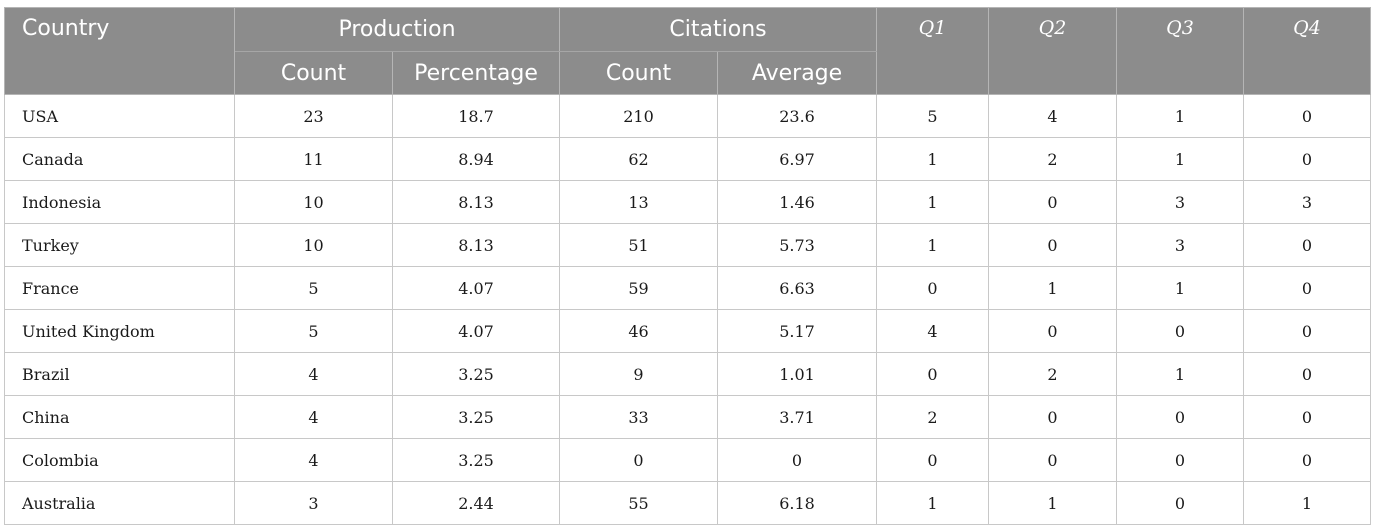  What do you see at coordinates (797, 331) in the screenshot?
I see `cell-citations-average: 5.17` at bounding box center [797, 331].